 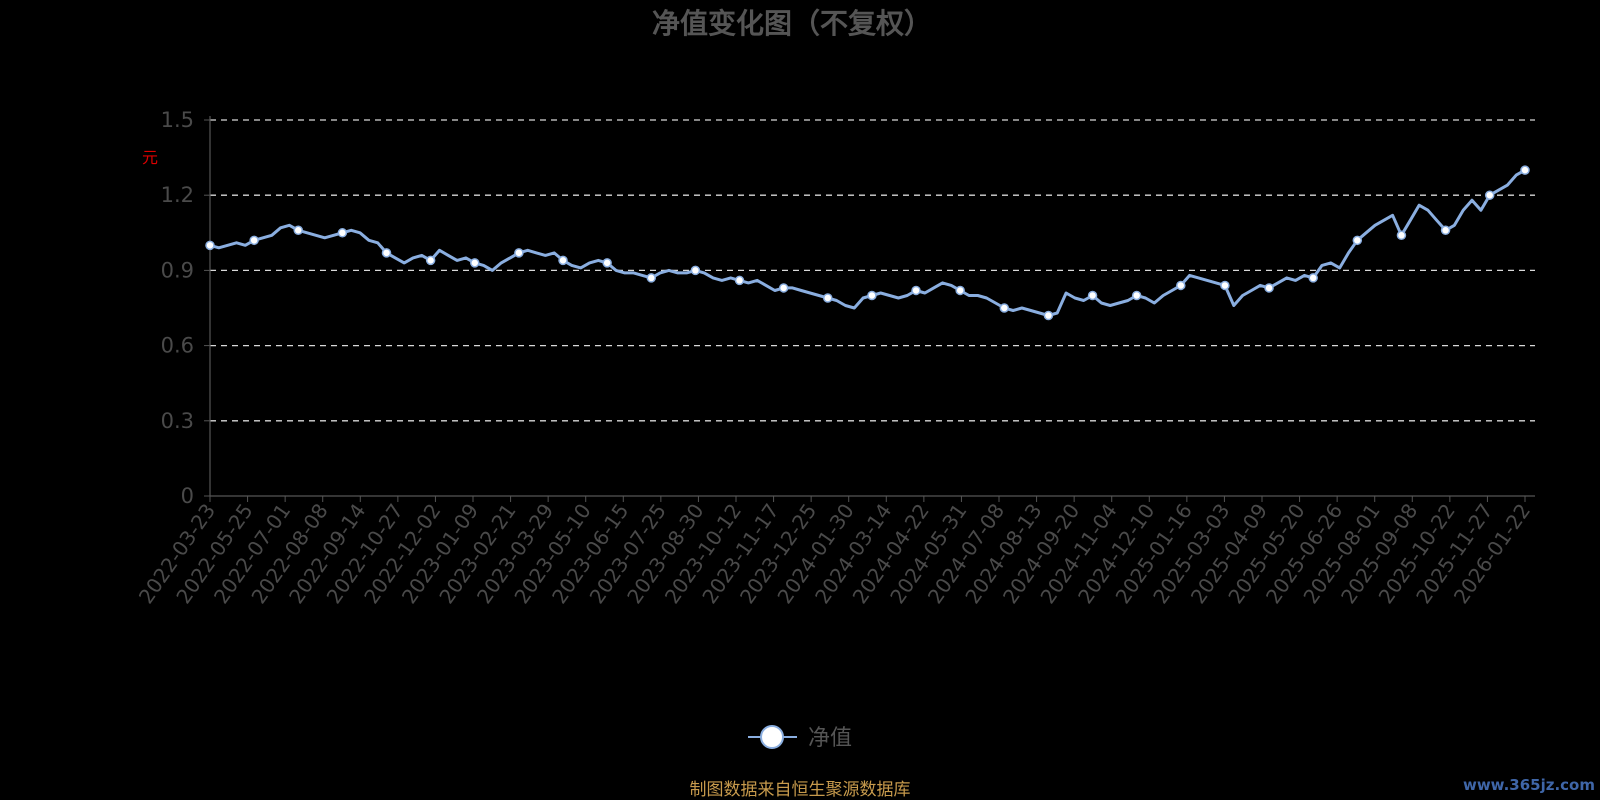 What do you see at coordinates (800, 738) in the screenshot?
I see `legend: 净值` at bounding box center [800, 738].